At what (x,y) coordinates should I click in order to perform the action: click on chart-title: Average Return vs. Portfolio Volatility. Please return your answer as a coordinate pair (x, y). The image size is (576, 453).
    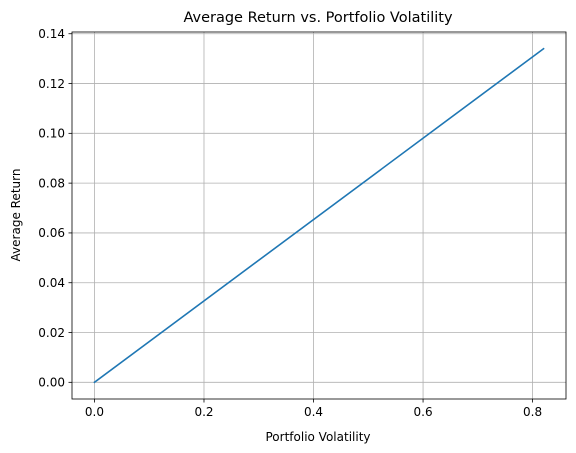
    Looking at the image, I should click on (318, 18).